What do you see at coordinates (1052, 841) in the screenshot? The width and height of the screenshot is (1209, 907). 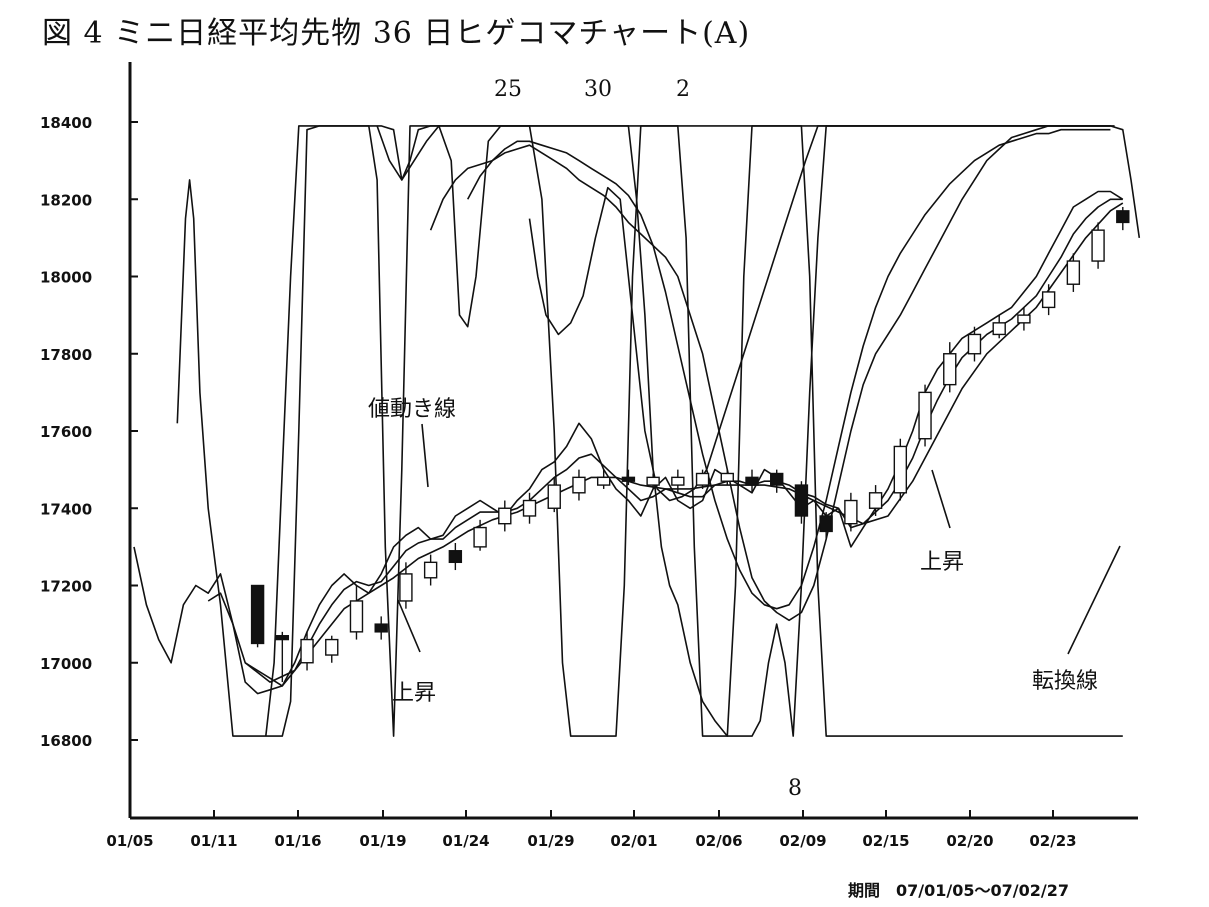 I see `x-tick-label: 02/23` at bounding box center [1052, 841].